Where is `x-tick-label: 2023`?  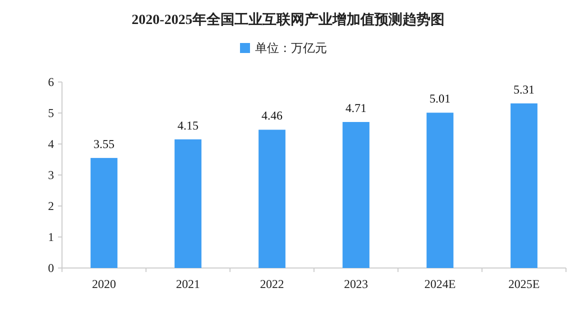
x-tick-label: 2023 is located at coordinates (356, 284).